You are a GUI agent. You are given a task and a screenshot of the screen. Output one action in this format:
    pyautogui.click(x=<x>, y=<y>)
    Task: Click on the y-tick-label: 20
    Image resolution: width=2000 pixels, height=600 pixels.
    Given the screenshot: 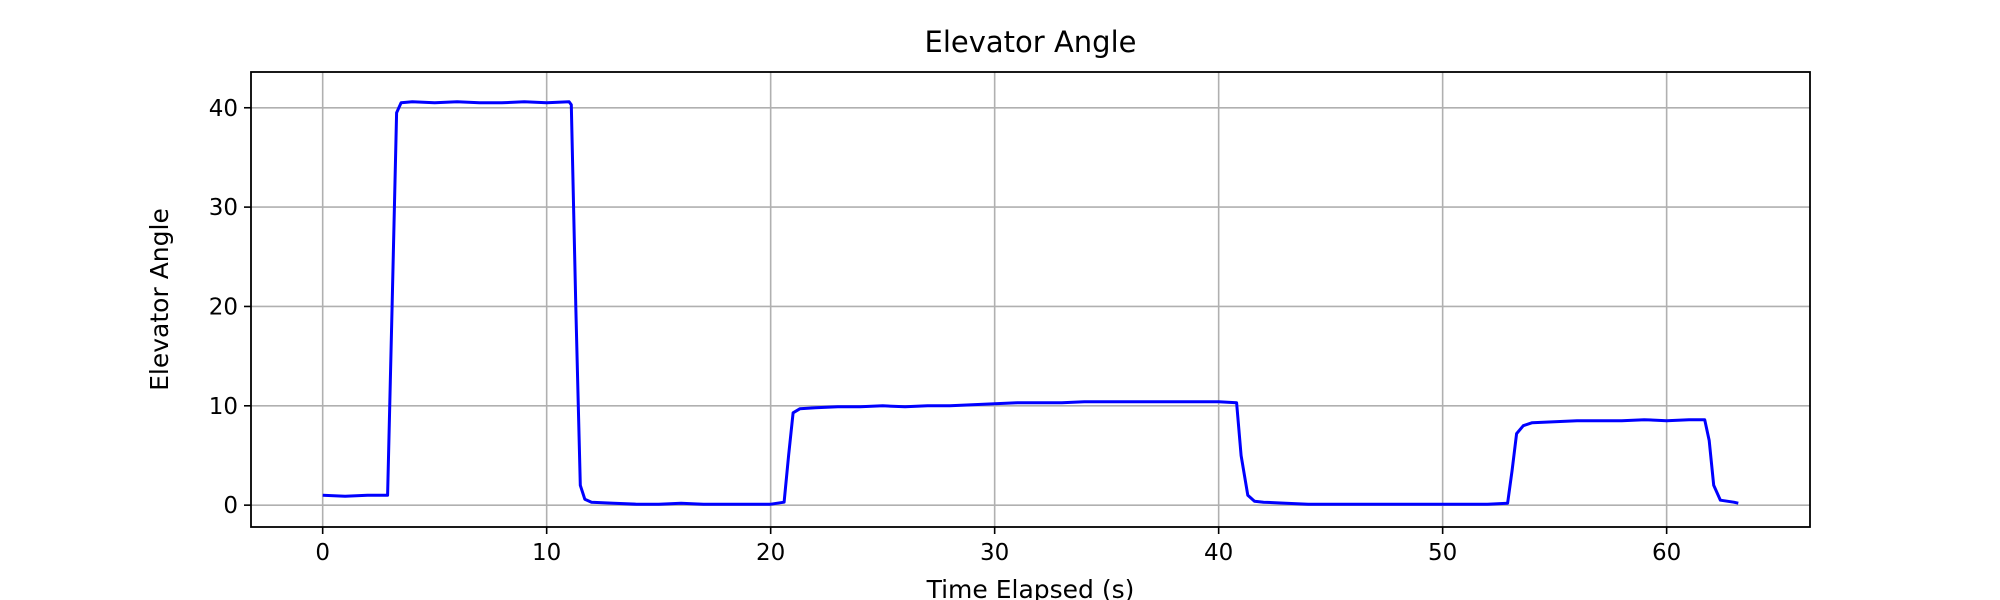 What is the action you would take?
    pyautogui.click(x=223, y=307)
    